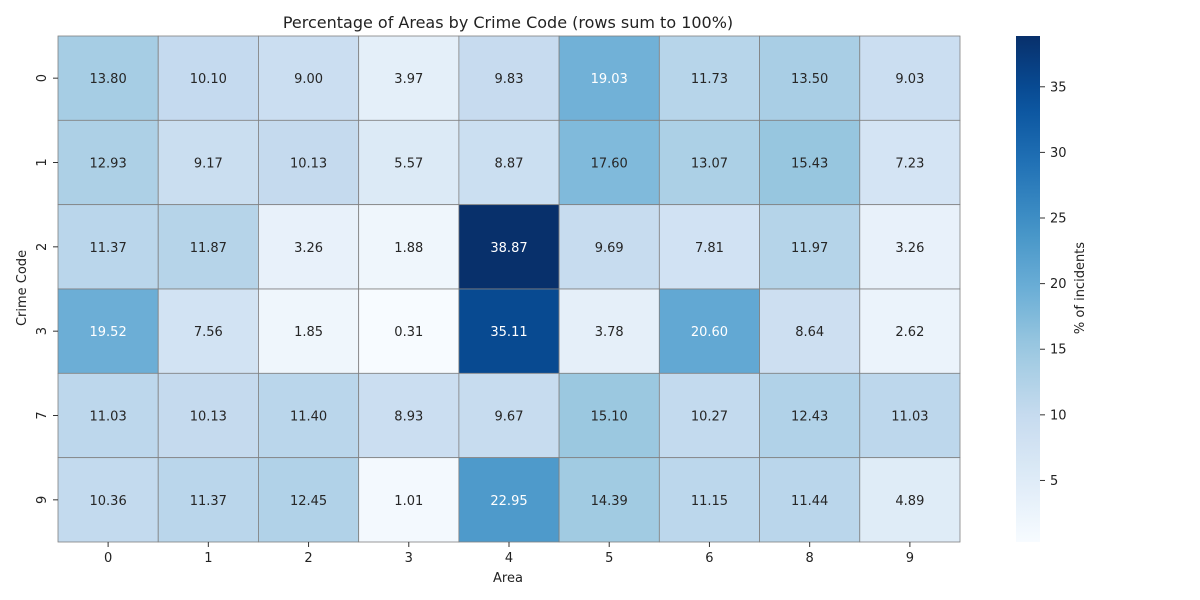 This screenshot has width=1200, height=600. What do you see at coordinates (709, 332) in the screenshot?
I see `cell-value-label: 20.60` at bounding box center [709, 332].